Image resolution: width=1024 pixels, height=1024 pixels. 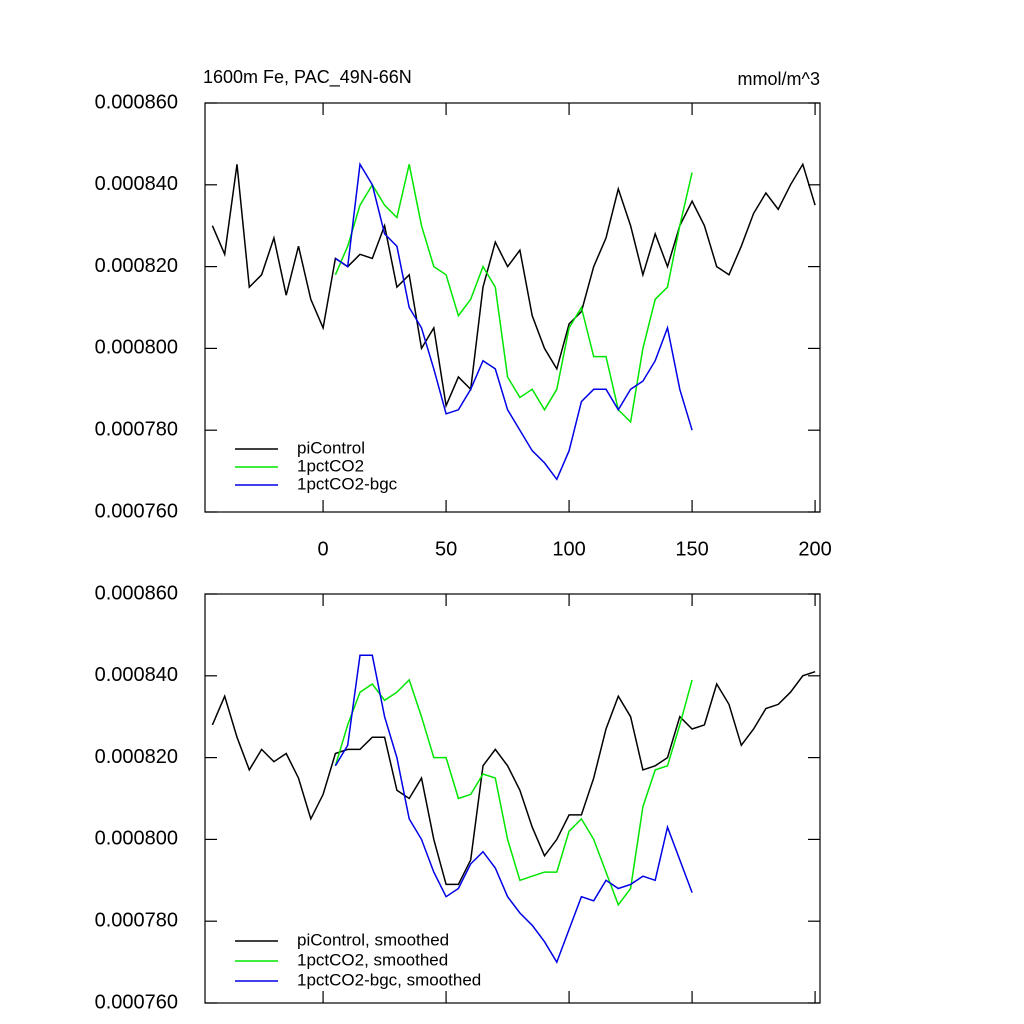 What do you see at coordinates (307, 77) in the screenshot?
I see `chart-title: 1600m Fe, PAC_49N-66N` at bounding box center [307, 77].